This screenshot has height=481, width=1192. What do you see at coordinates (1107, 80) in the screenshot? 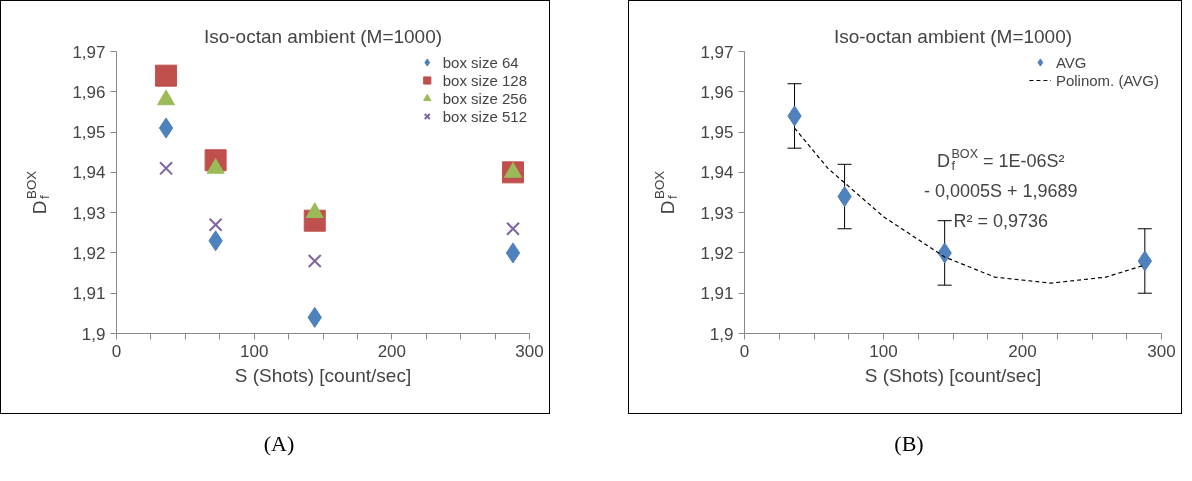
I see `legend-label: Polinom. (AVG)` at bounding box center [1107, 80].